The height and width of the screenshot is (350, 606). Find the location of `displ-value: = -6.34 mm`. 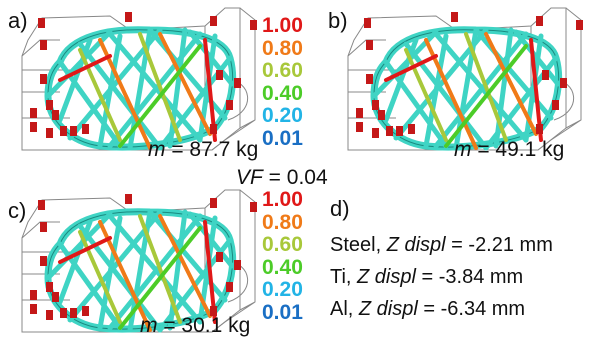

displ-value: = -6.34 mm is located at coordinates (471, 309).